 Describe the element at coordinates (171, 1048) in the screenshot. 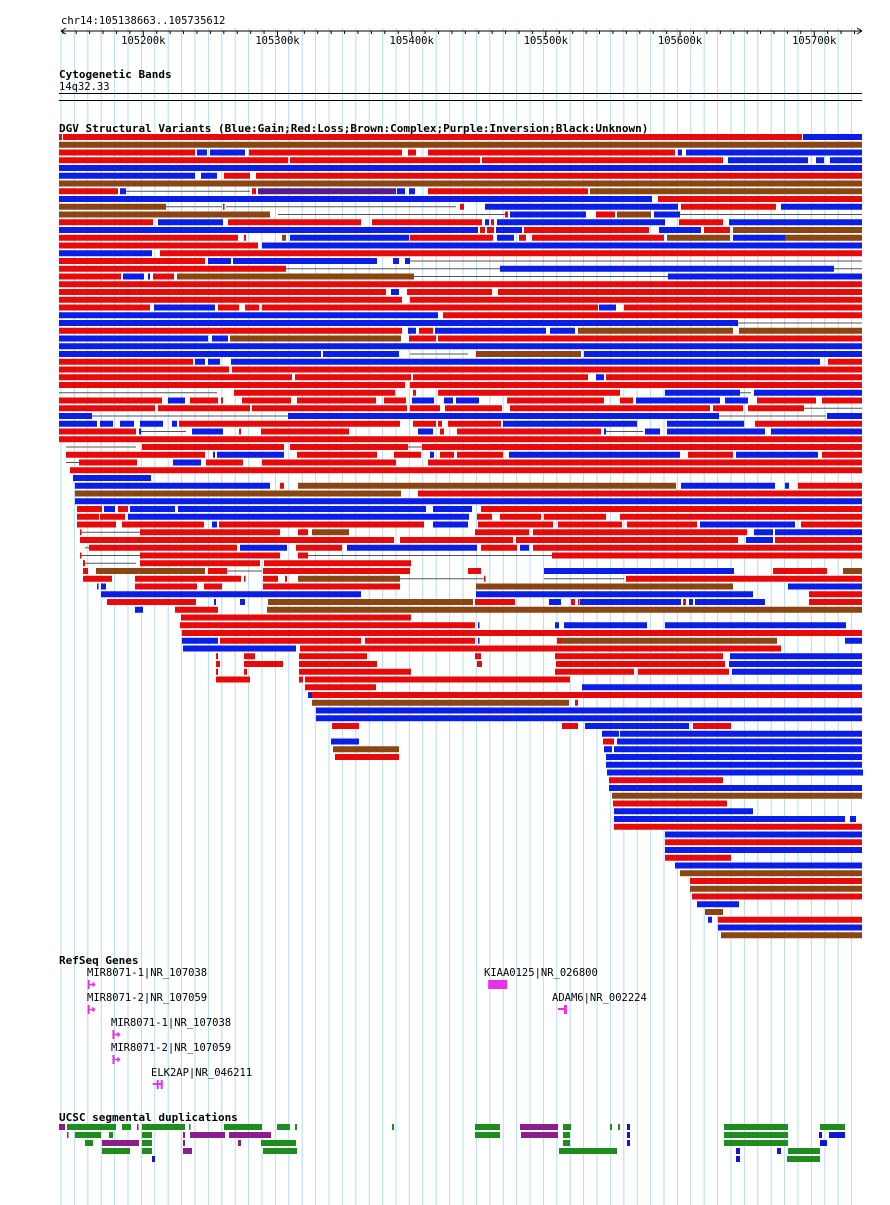

I see `refseq-gene-label: MIR8071-2|NR_107059` at that location.